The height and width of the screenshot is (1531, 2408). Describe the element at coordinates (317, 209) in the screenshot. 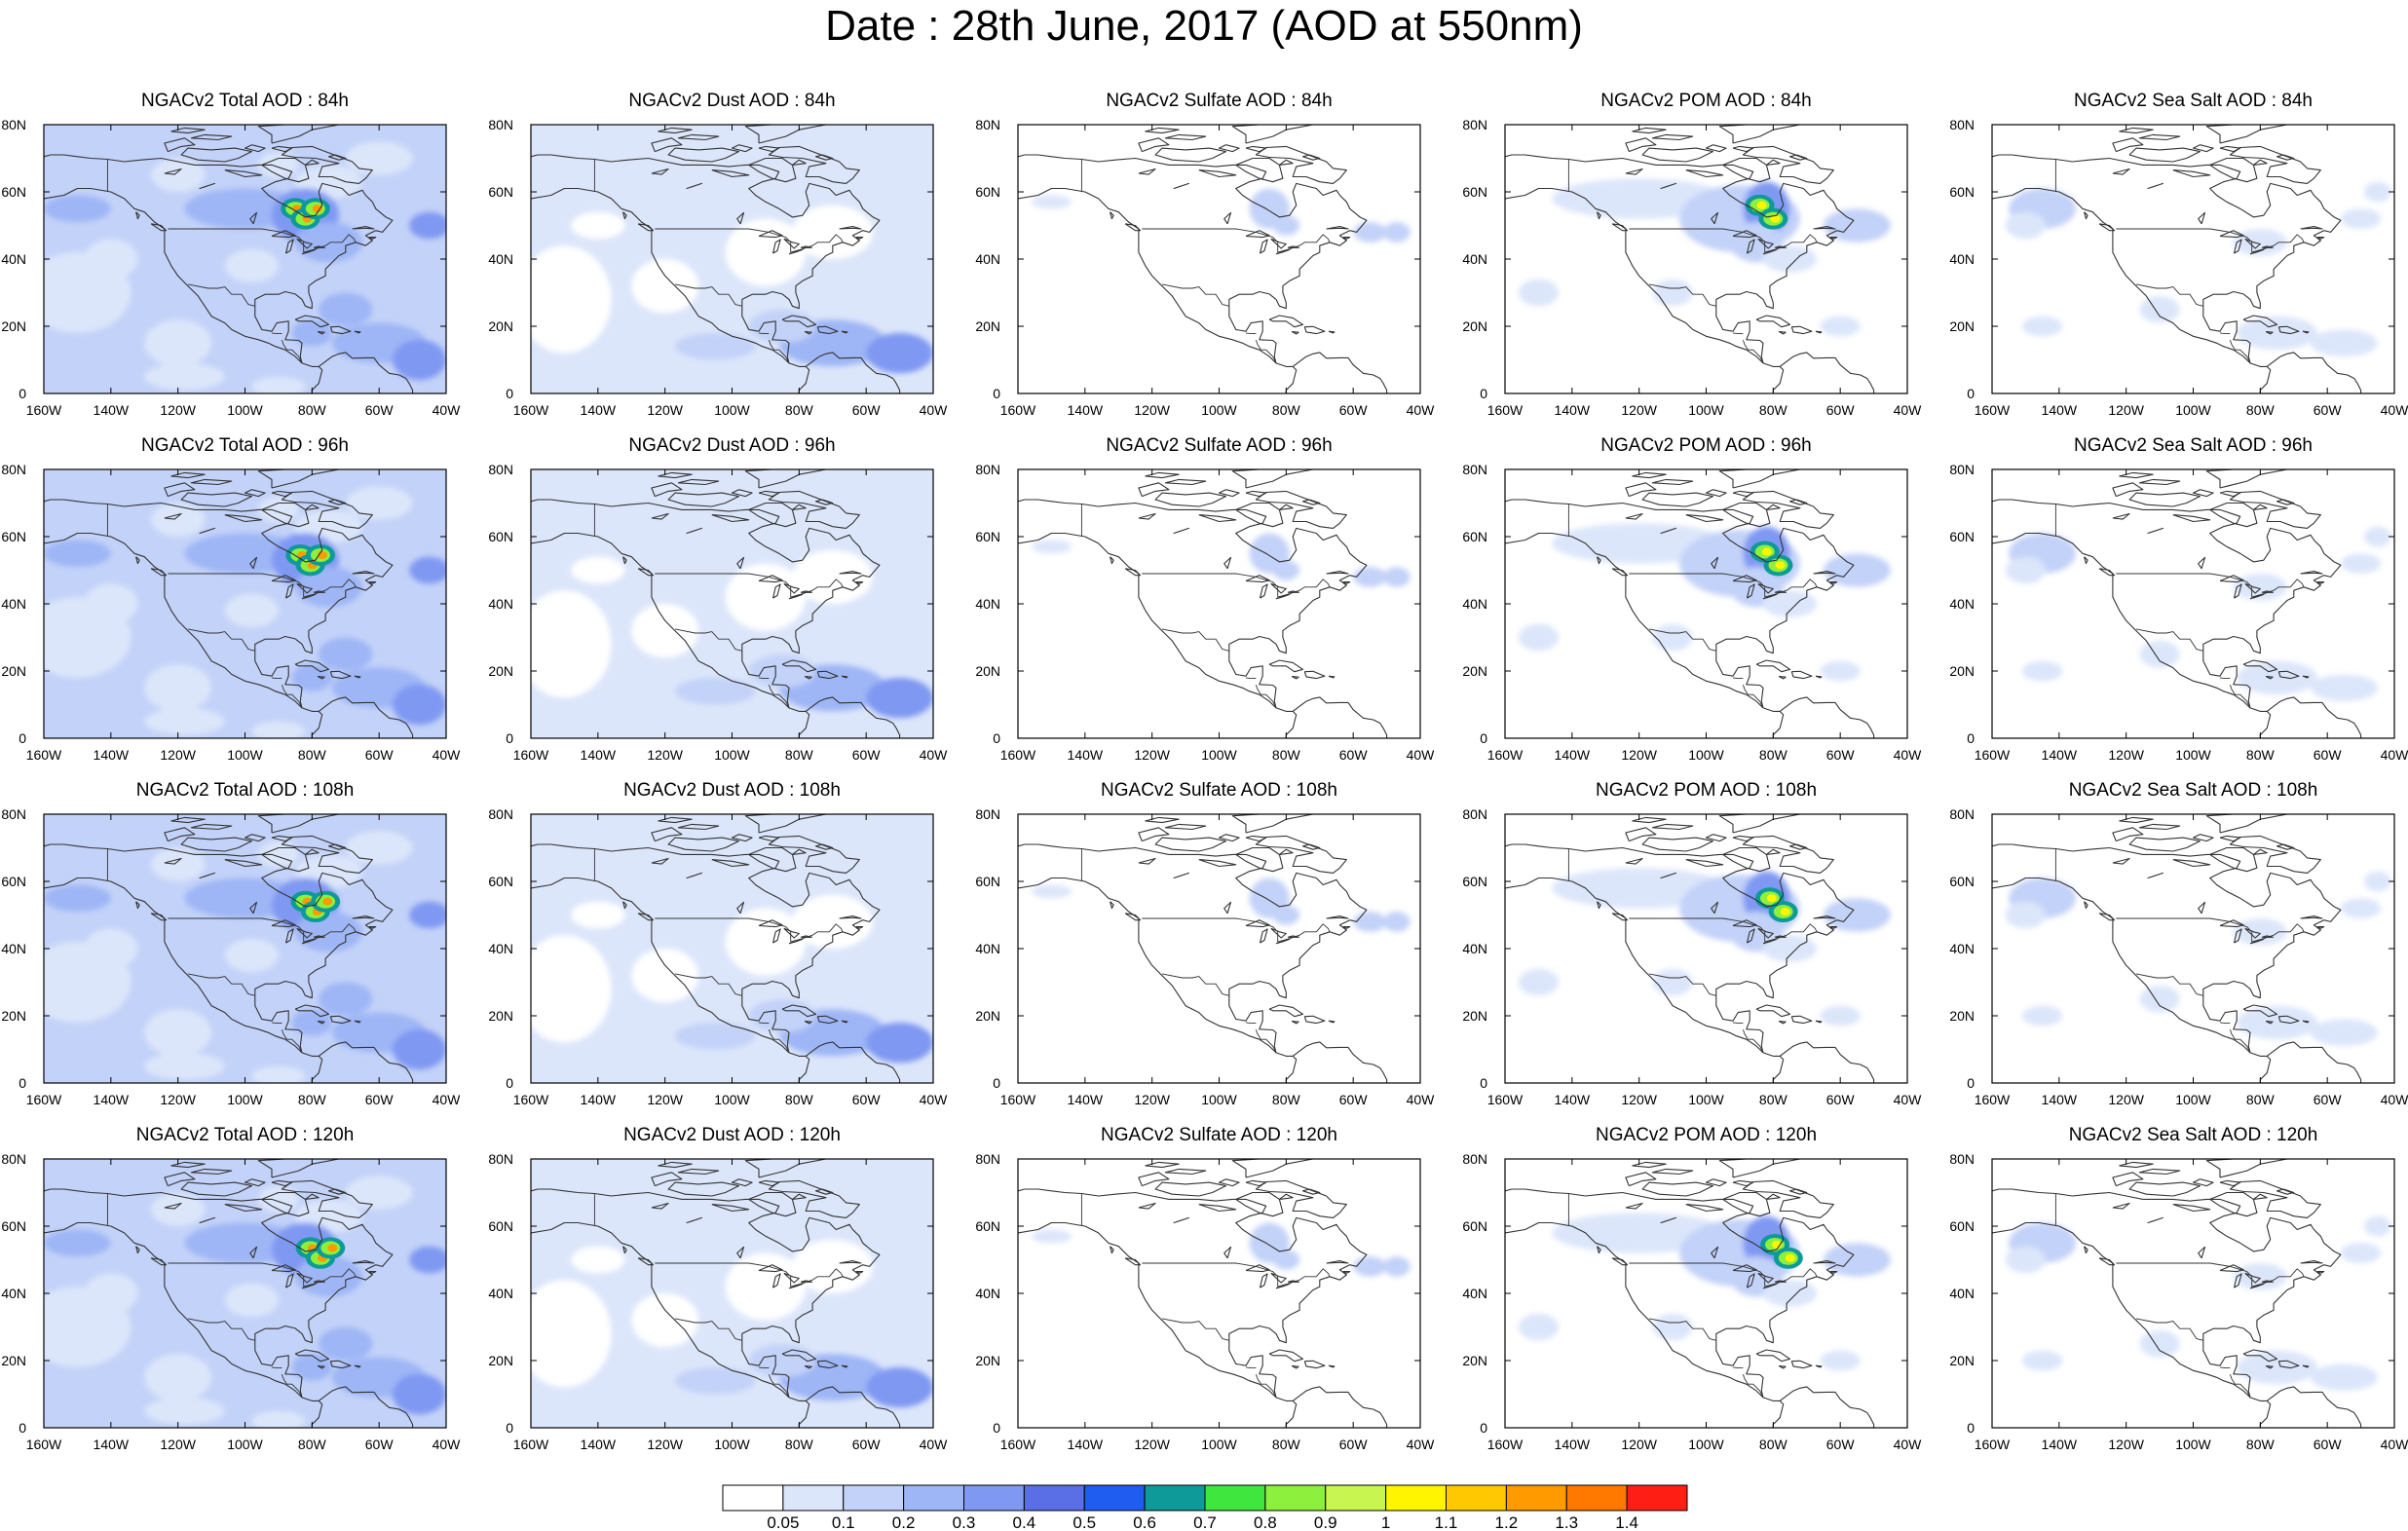

I see `aod-hotspot-core` at that location.